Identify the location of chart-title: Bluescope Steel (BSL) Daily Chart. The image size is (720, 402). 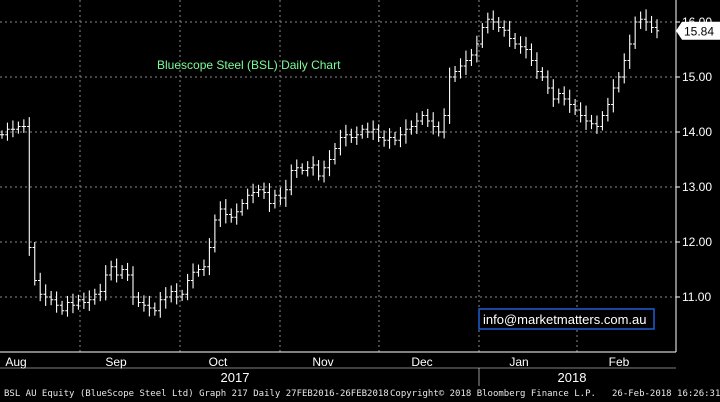
(249, 65).